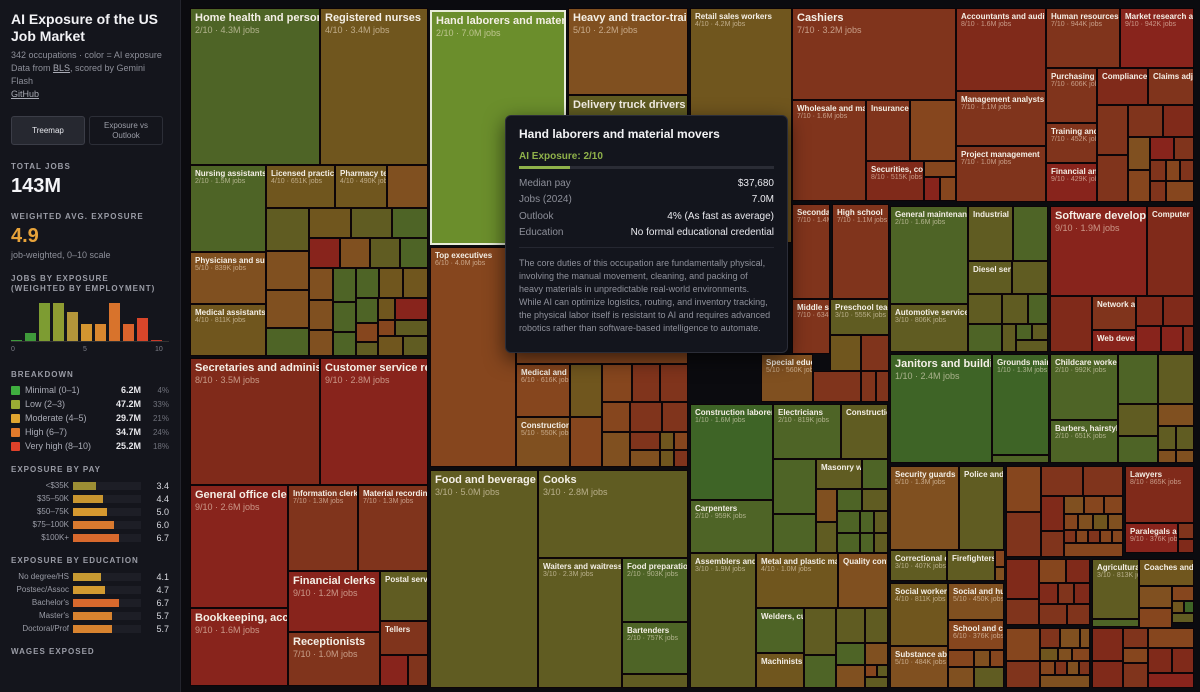  What do you see at coordinates (1071, 95) in the screenshot?
I see `tile-purchasing: Purchasing 7/10 · 606K jobs` at bounding box center [1071, 95].